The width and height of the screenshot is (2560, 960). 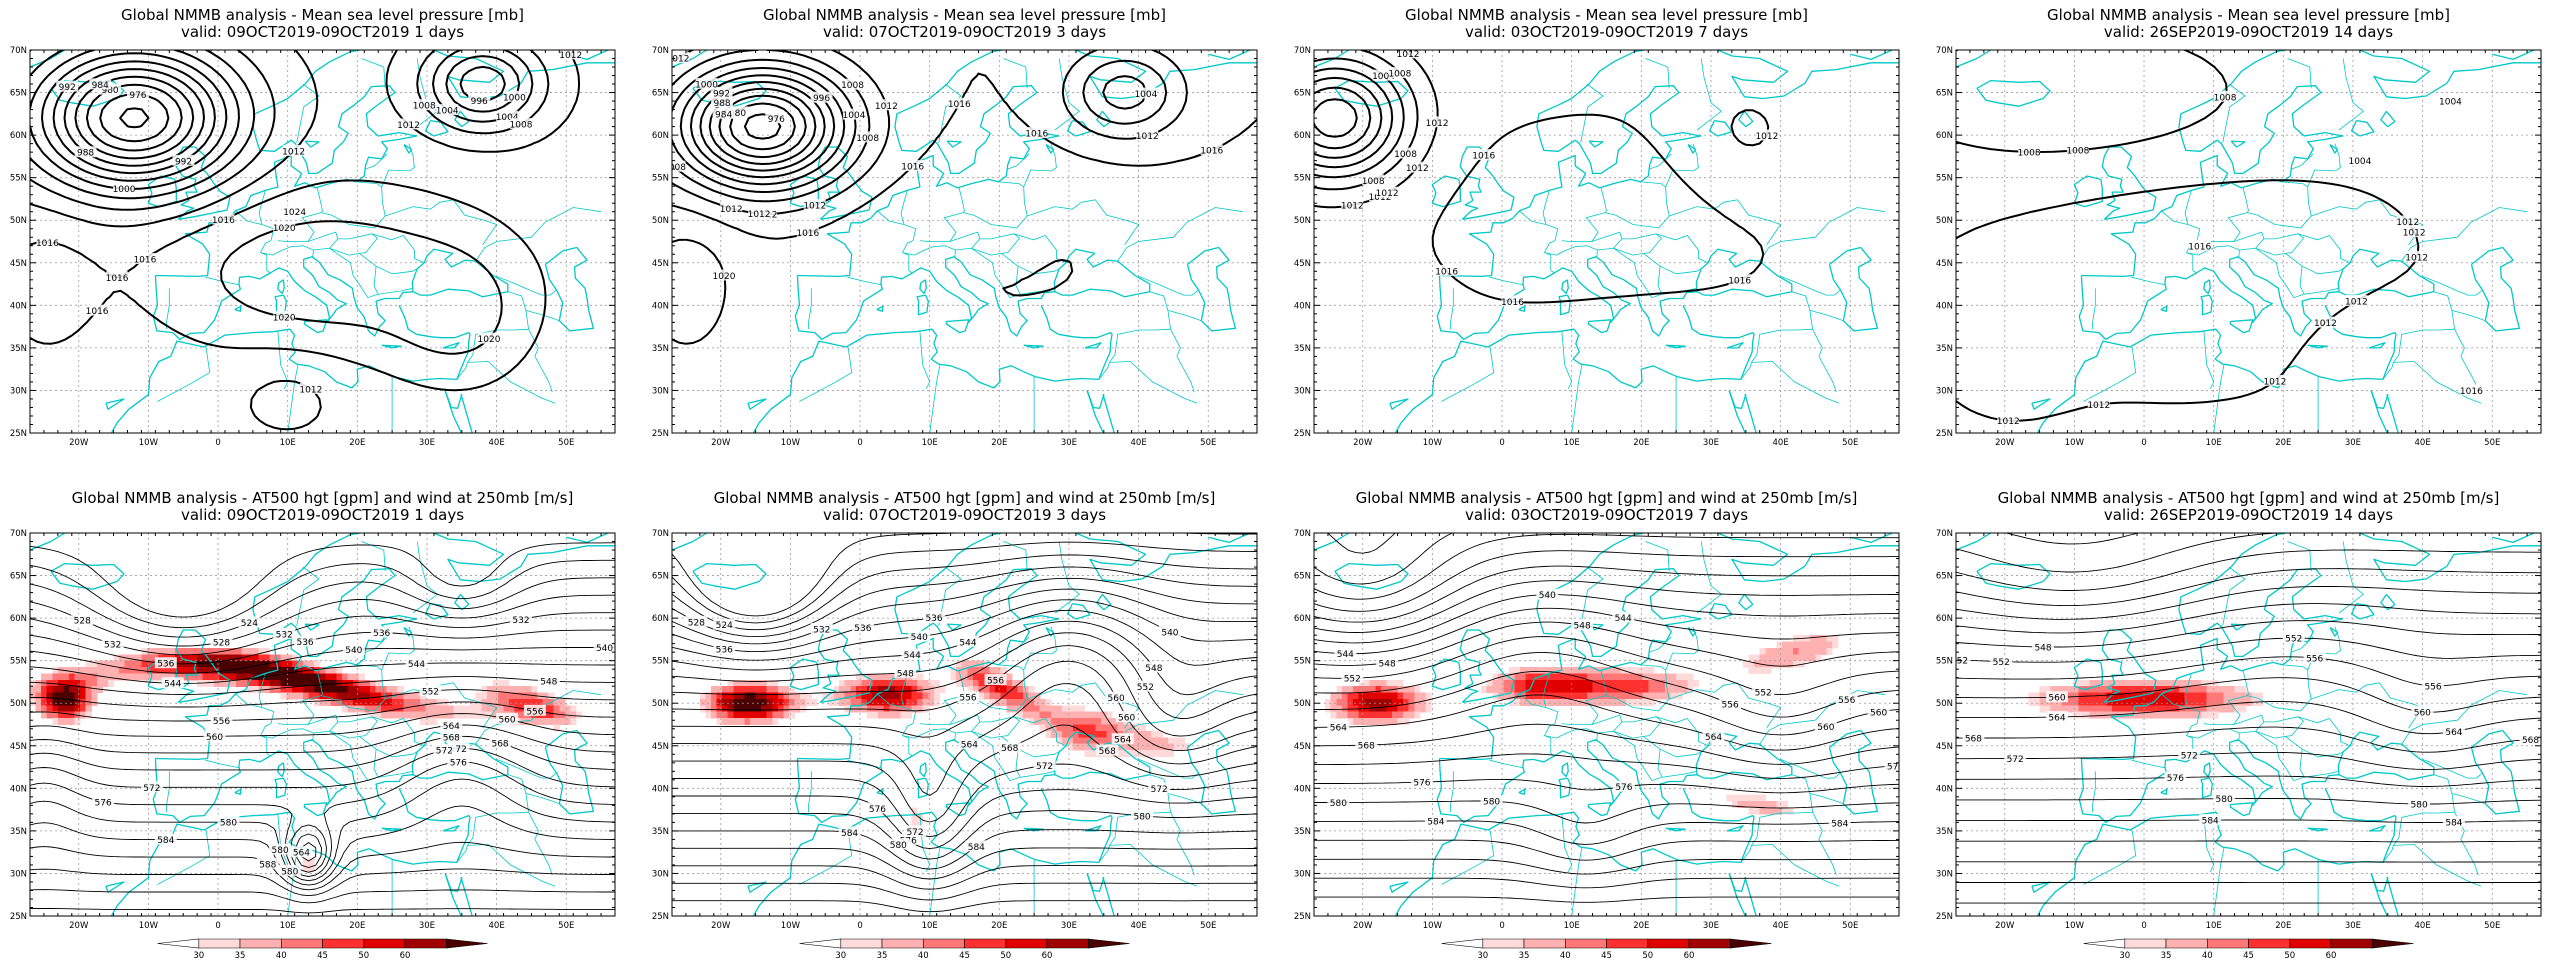 I want to click on contour-label: 568, so click(x=1009, y=749).